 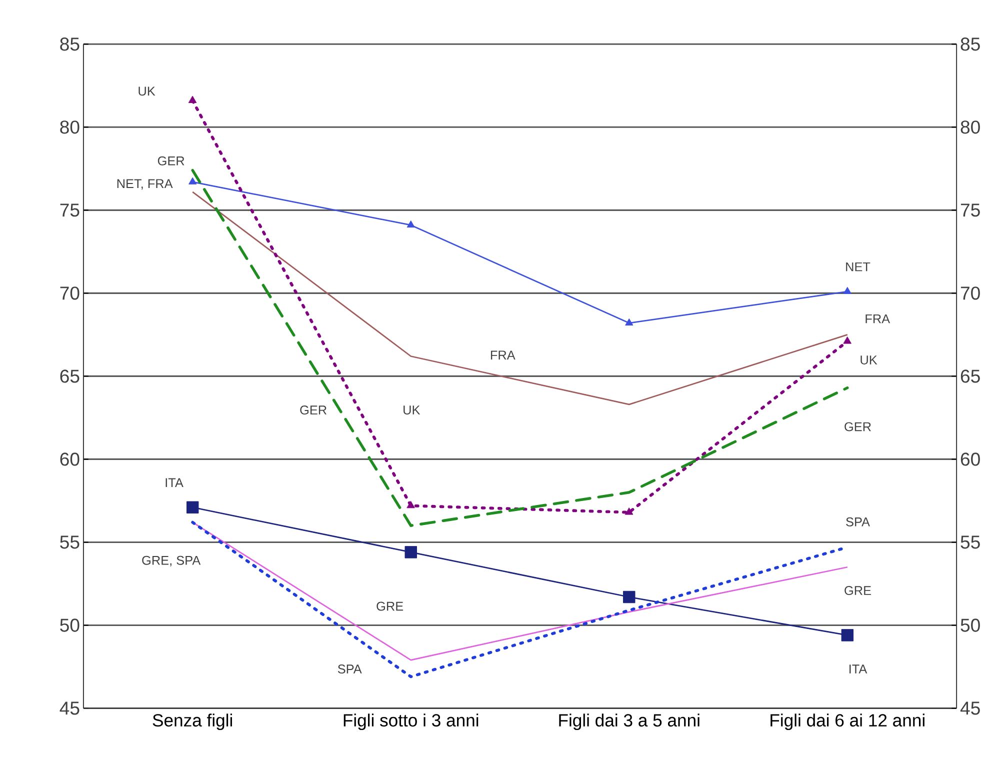 What do you see at coordinates (70, 293) in the screenshot?
I see `y-tick-label: 70` at bounding box center [70, 293].